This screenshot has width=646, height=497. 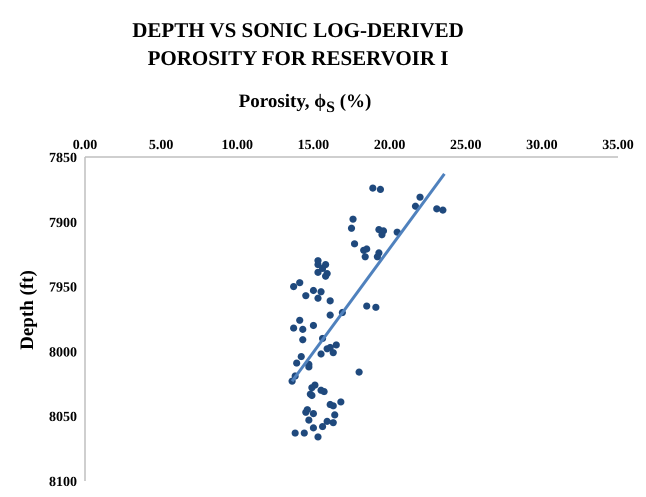 I want to click on y-tick-label: 8050, so click(x=63, y=418).